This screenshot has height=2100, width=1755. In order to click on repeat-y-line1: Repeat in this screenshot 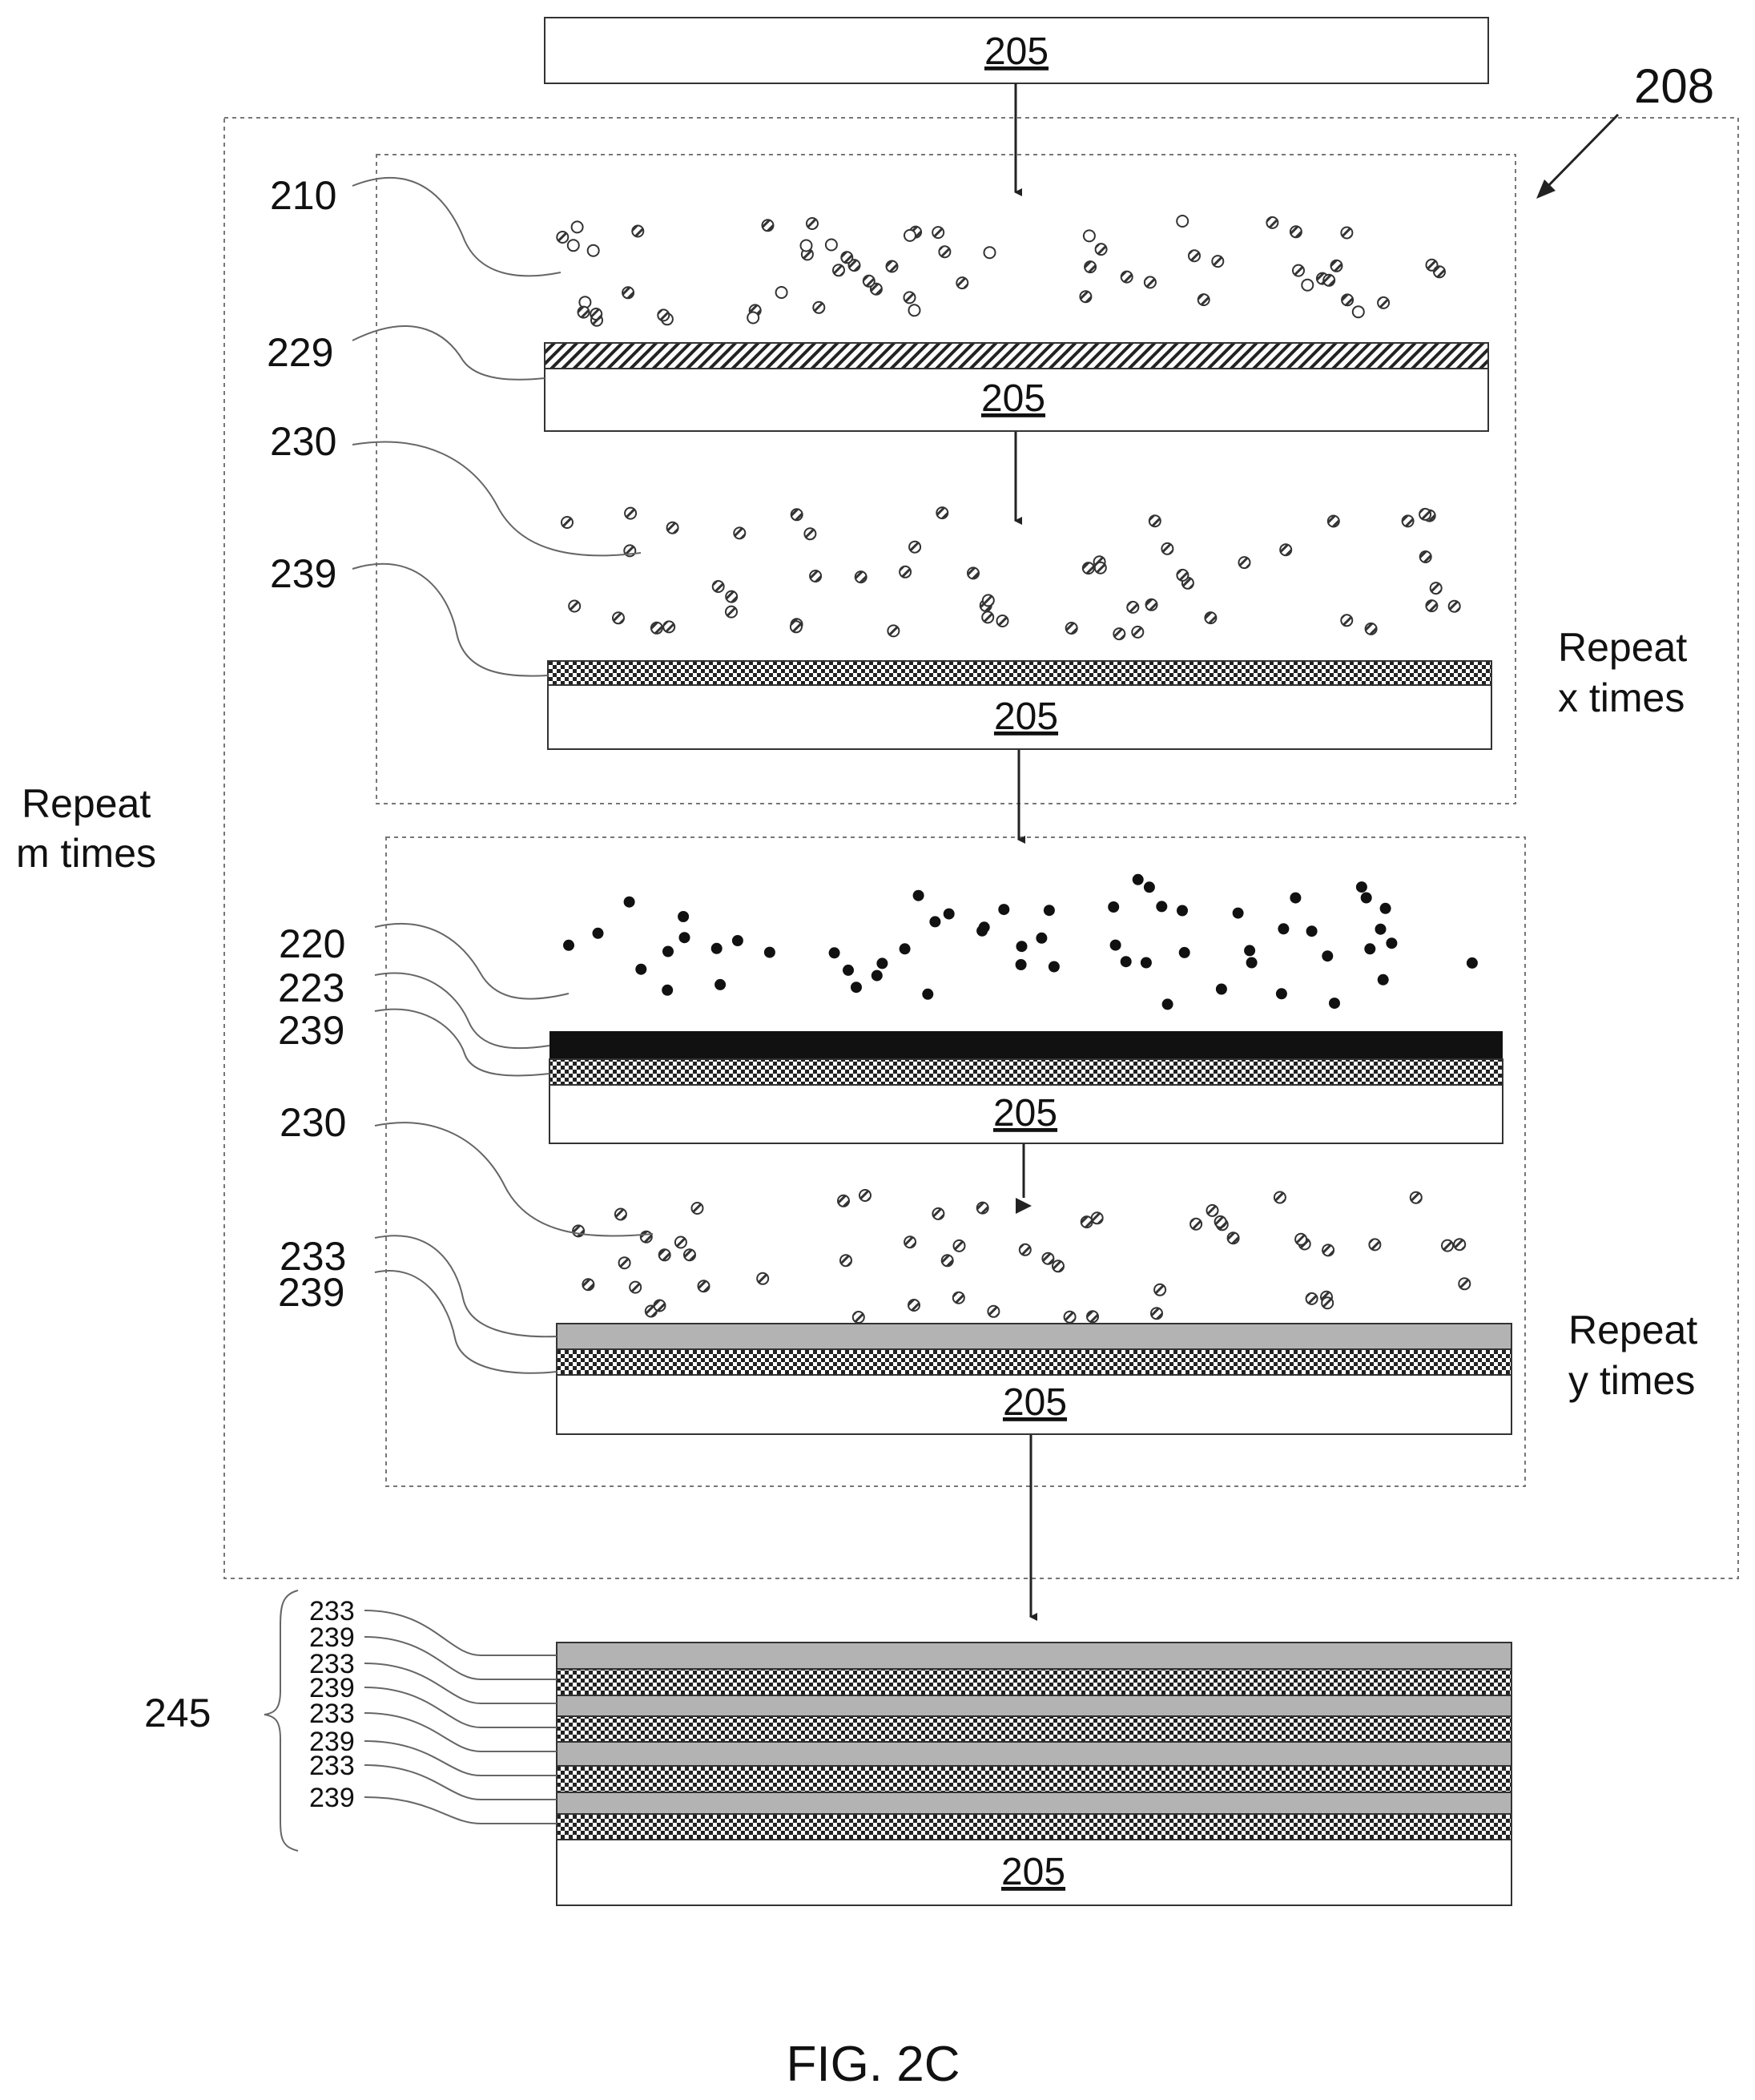, I will do `click(1632, 1330)`.